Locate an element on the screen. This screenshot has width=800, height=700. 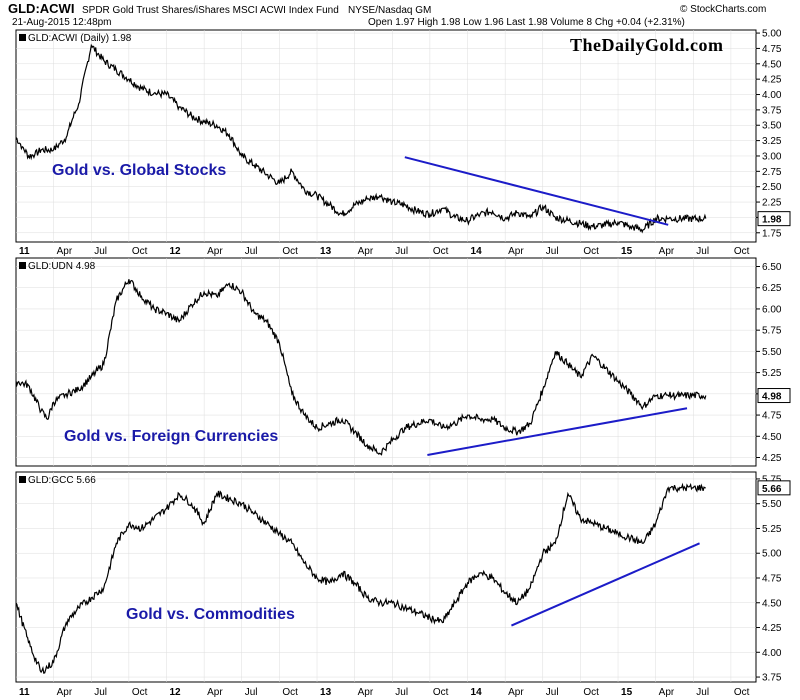
stockcharts-credit: © StockCharts.com is located at coordinates (723, 9).